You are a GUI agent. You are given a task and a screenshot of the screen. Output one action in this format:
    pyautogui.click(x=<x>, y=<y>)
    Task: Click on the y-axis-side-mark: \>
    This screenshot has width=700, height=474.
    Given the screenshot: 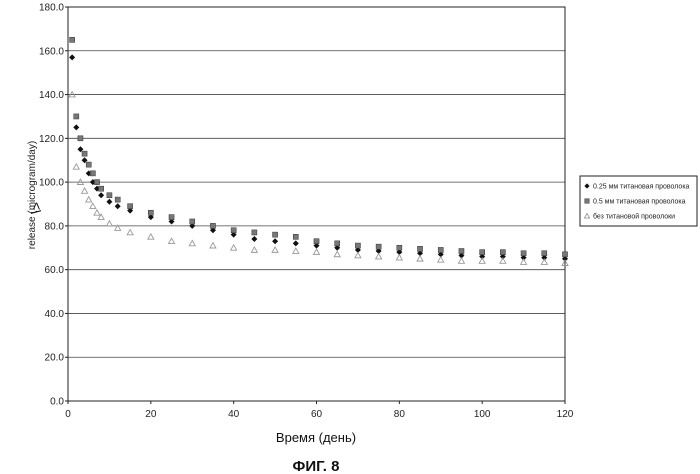 What is the action you would take?
    pyautogui.click(x=36, y=208)
    